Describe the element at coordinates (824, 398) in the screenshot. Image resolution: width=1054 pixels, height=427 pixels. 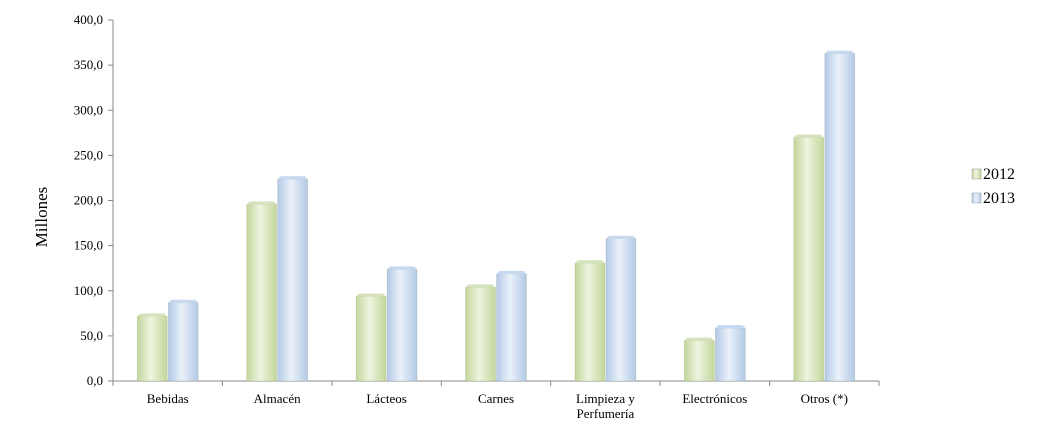
I see `x-tick-label: Otros (*)` at that location.